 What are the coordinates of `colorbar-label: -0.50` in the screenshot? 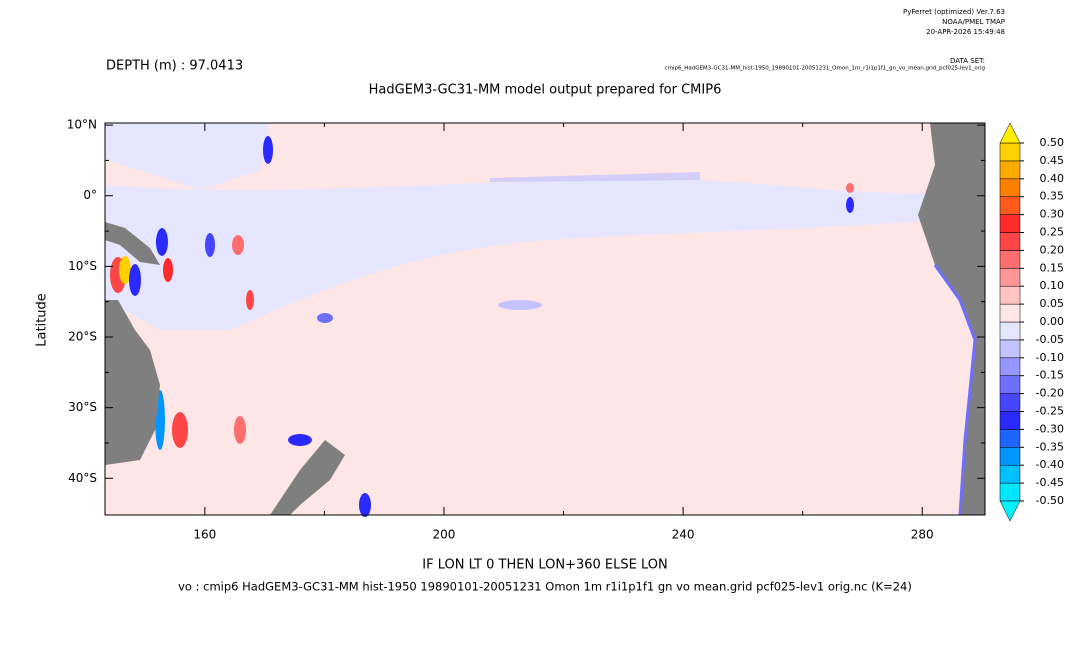 It's located at (1050, 500).